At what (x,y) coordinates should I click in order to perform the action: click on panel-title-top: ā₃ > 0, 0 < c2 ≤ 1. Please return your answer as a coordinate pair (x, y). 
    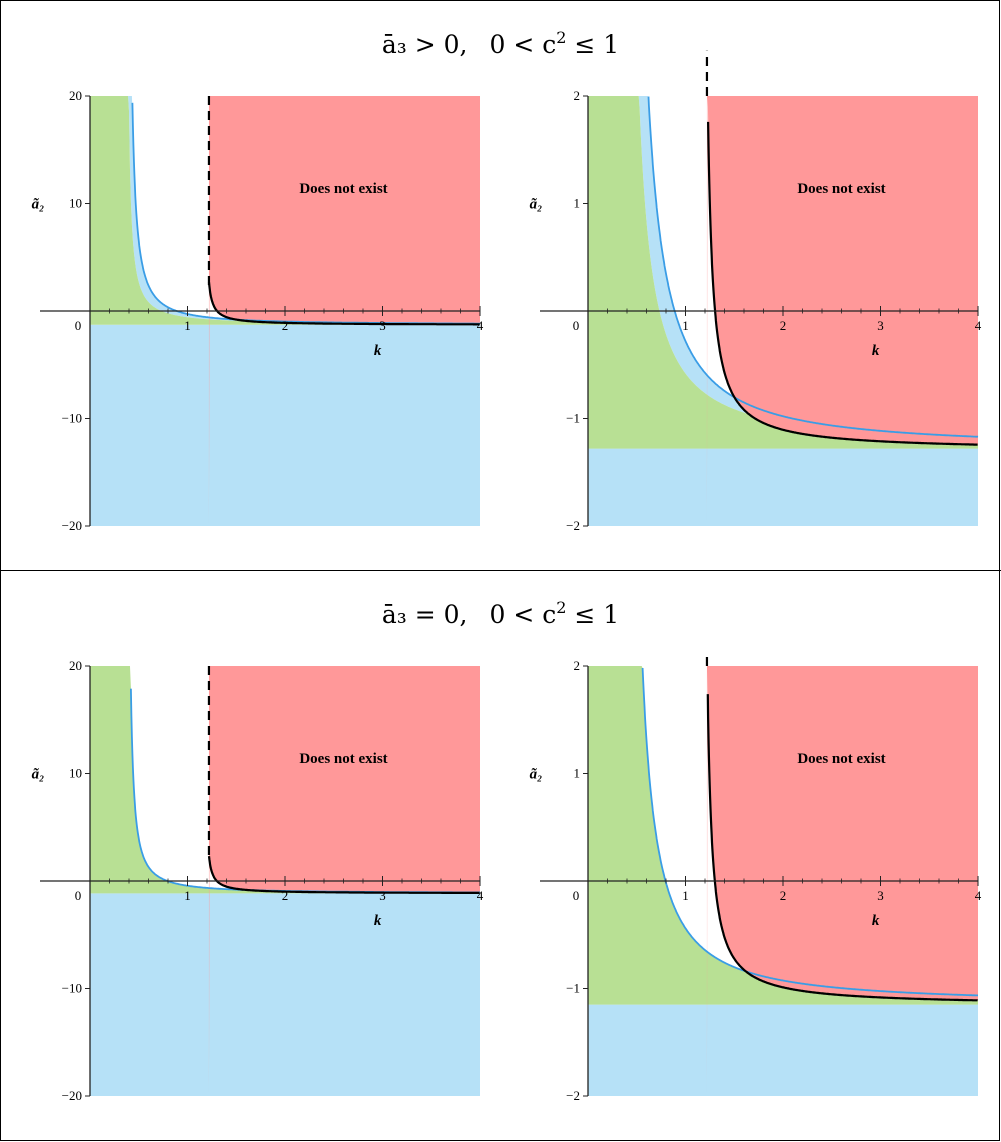
    Looking at the image, I should click on (500, 44).